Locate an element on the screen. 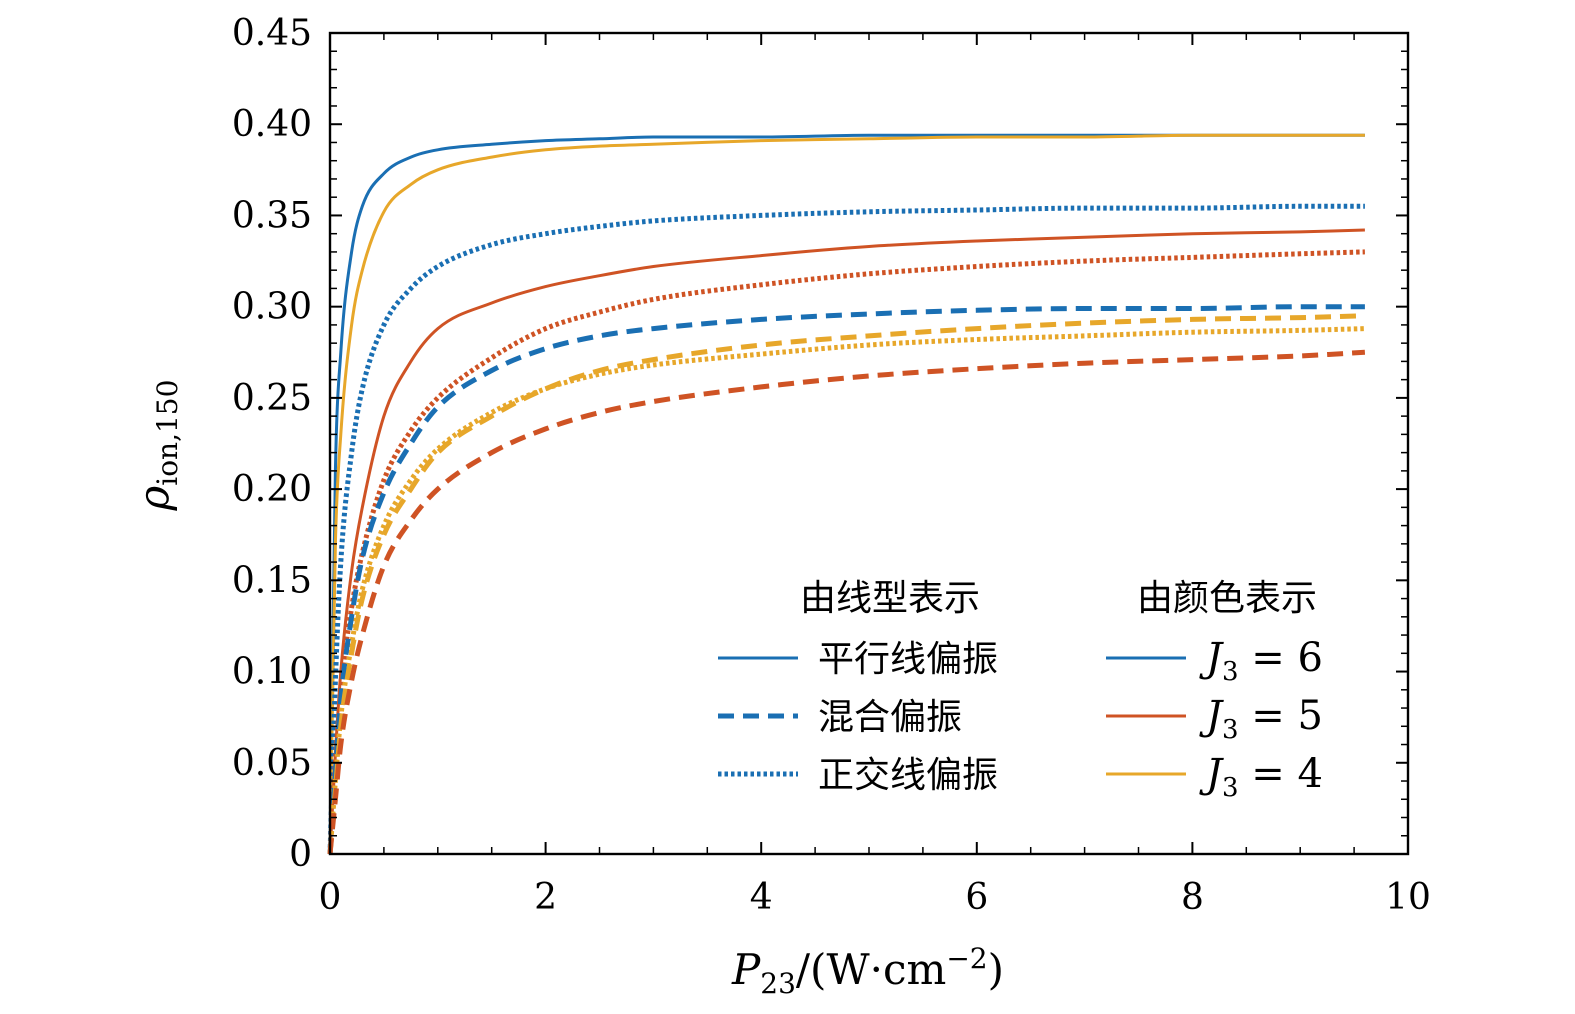 The width and height of the screenshot is (1575, 1014). legend-linestyle-header: 由线型表示 is located at coordinates (890, 598).